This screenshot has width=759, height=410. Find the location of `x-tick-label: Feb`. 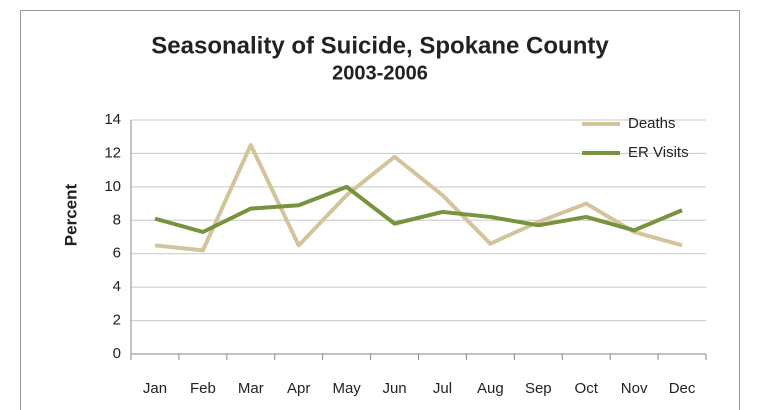

x-tick-label: Feb is located at coordinates (203, 388).